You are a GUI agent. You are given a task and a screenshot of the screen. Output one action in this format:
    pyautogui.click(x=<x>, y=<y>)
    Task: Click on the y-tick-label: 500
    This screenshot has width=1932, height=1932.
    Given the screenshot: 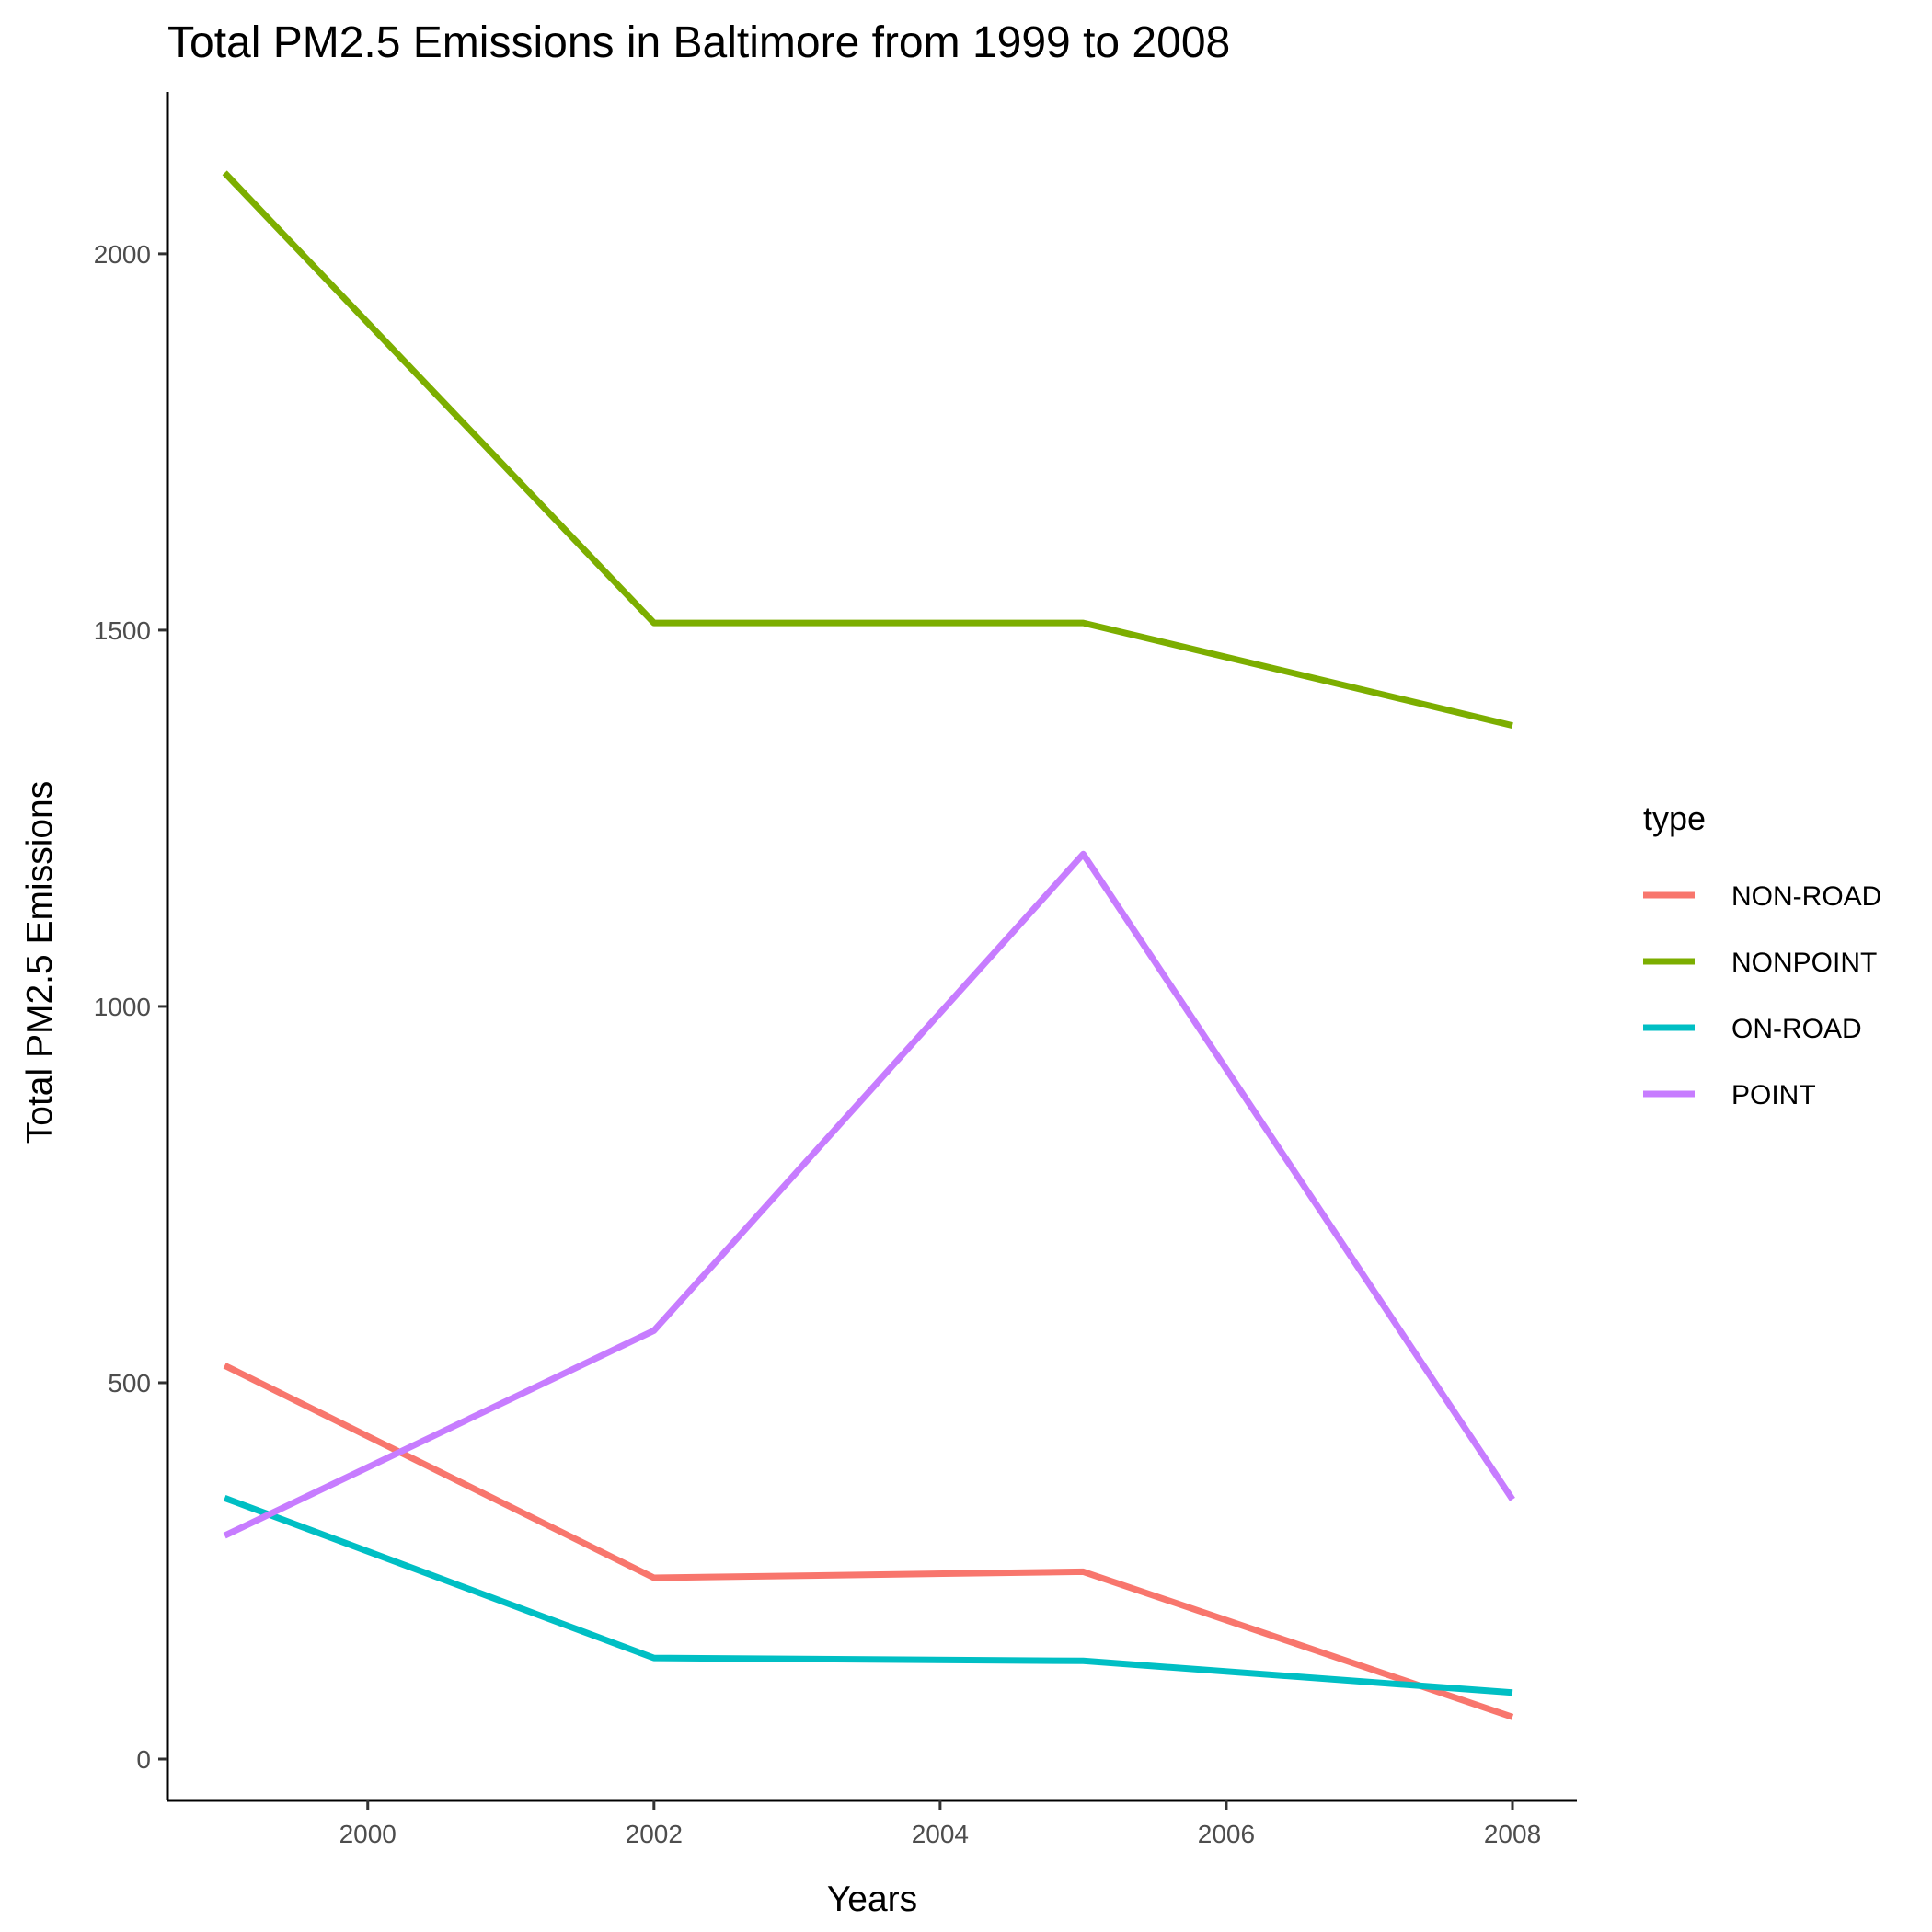 What is the action you would take?
    pyautogui.click(x=129, y=1383)
    